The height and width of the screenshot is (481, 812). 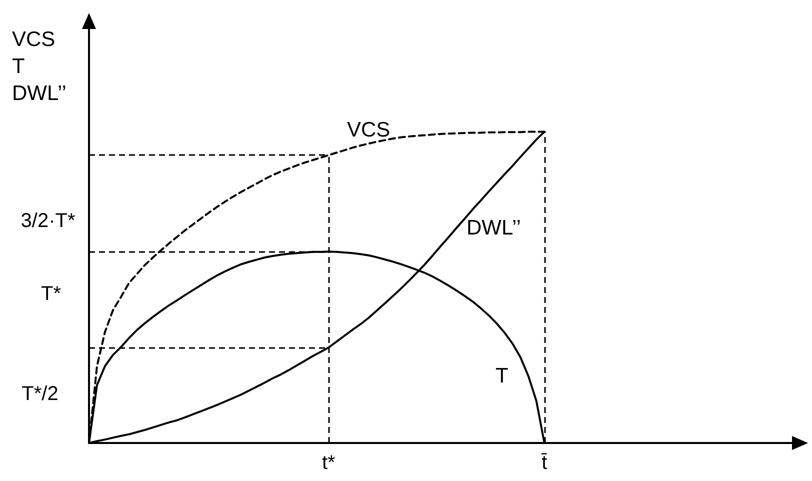 What do you see at coordinates (329, 463) in the screenshot?
I see `x-tick-label: t*` at bounding box center [329, 463].